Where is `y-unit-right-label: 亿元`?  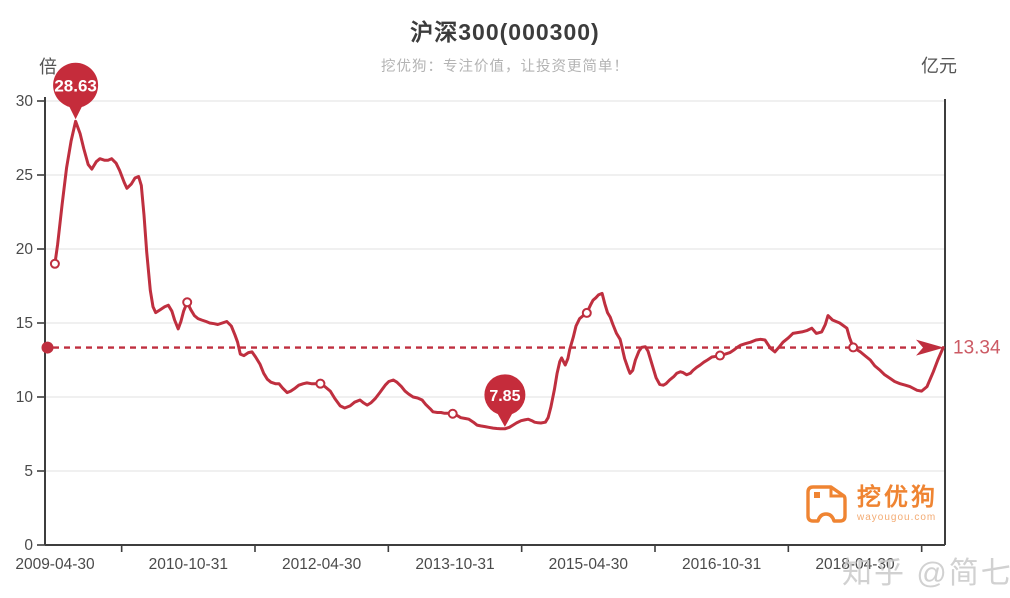
y-unit-right-label: 亿元 is located at coordinates (939, 66).